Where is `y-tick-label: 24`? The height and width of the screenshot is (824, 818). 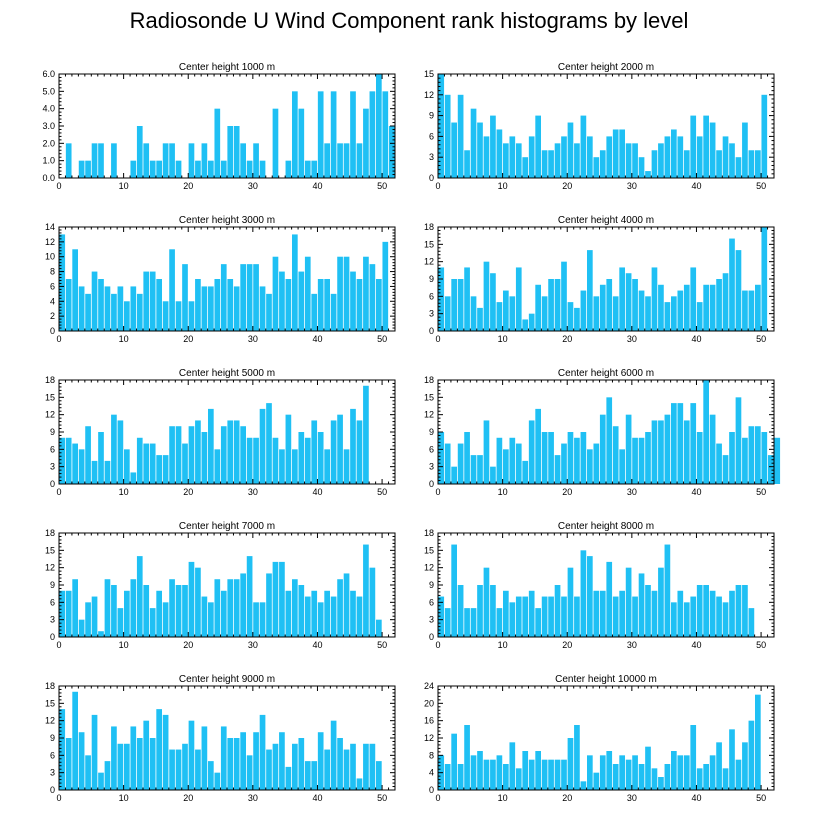
y-tick-label: 24 is located at coordinates (429, 686).